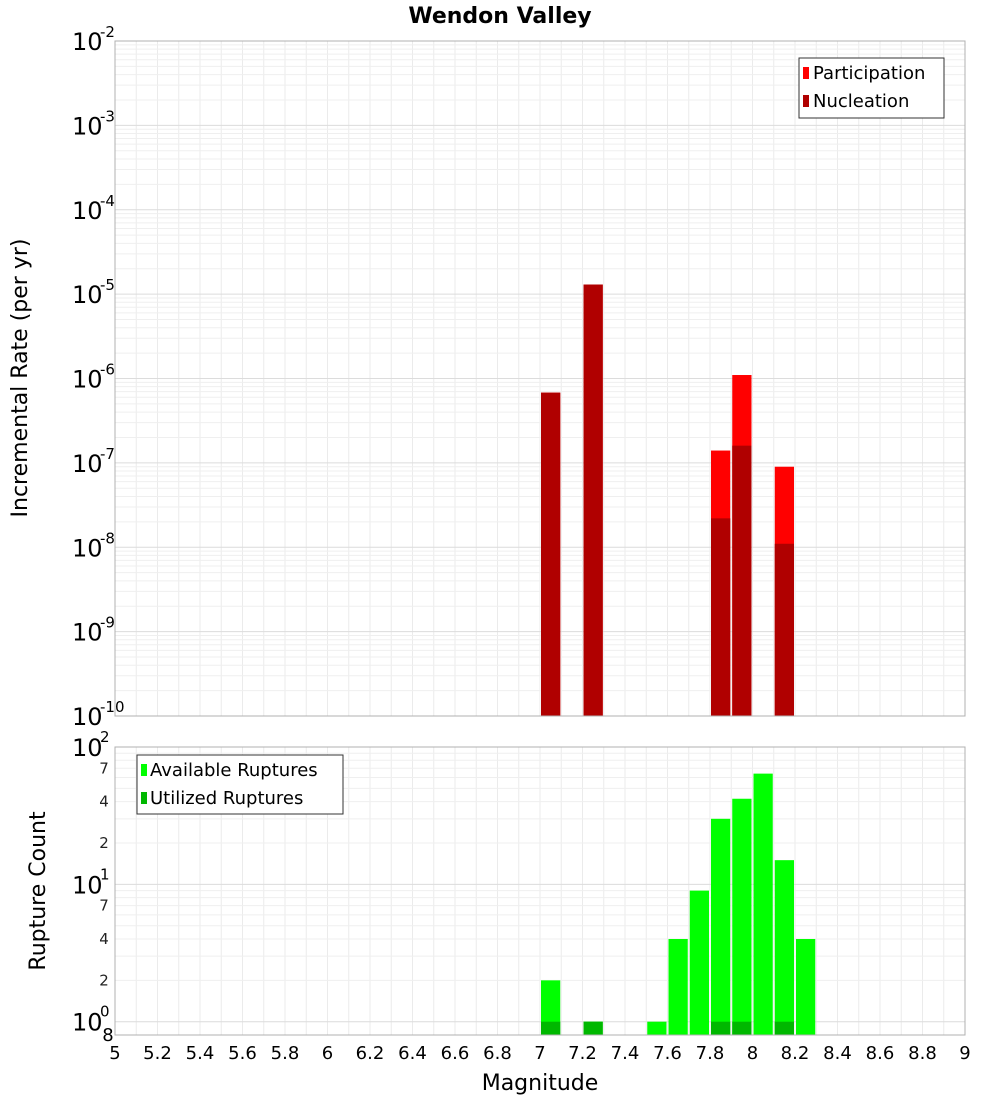 The height and width of the screenshot is (1100, 1000). I want to click on count-y-tick-major: 10¹, so click(91, 882).